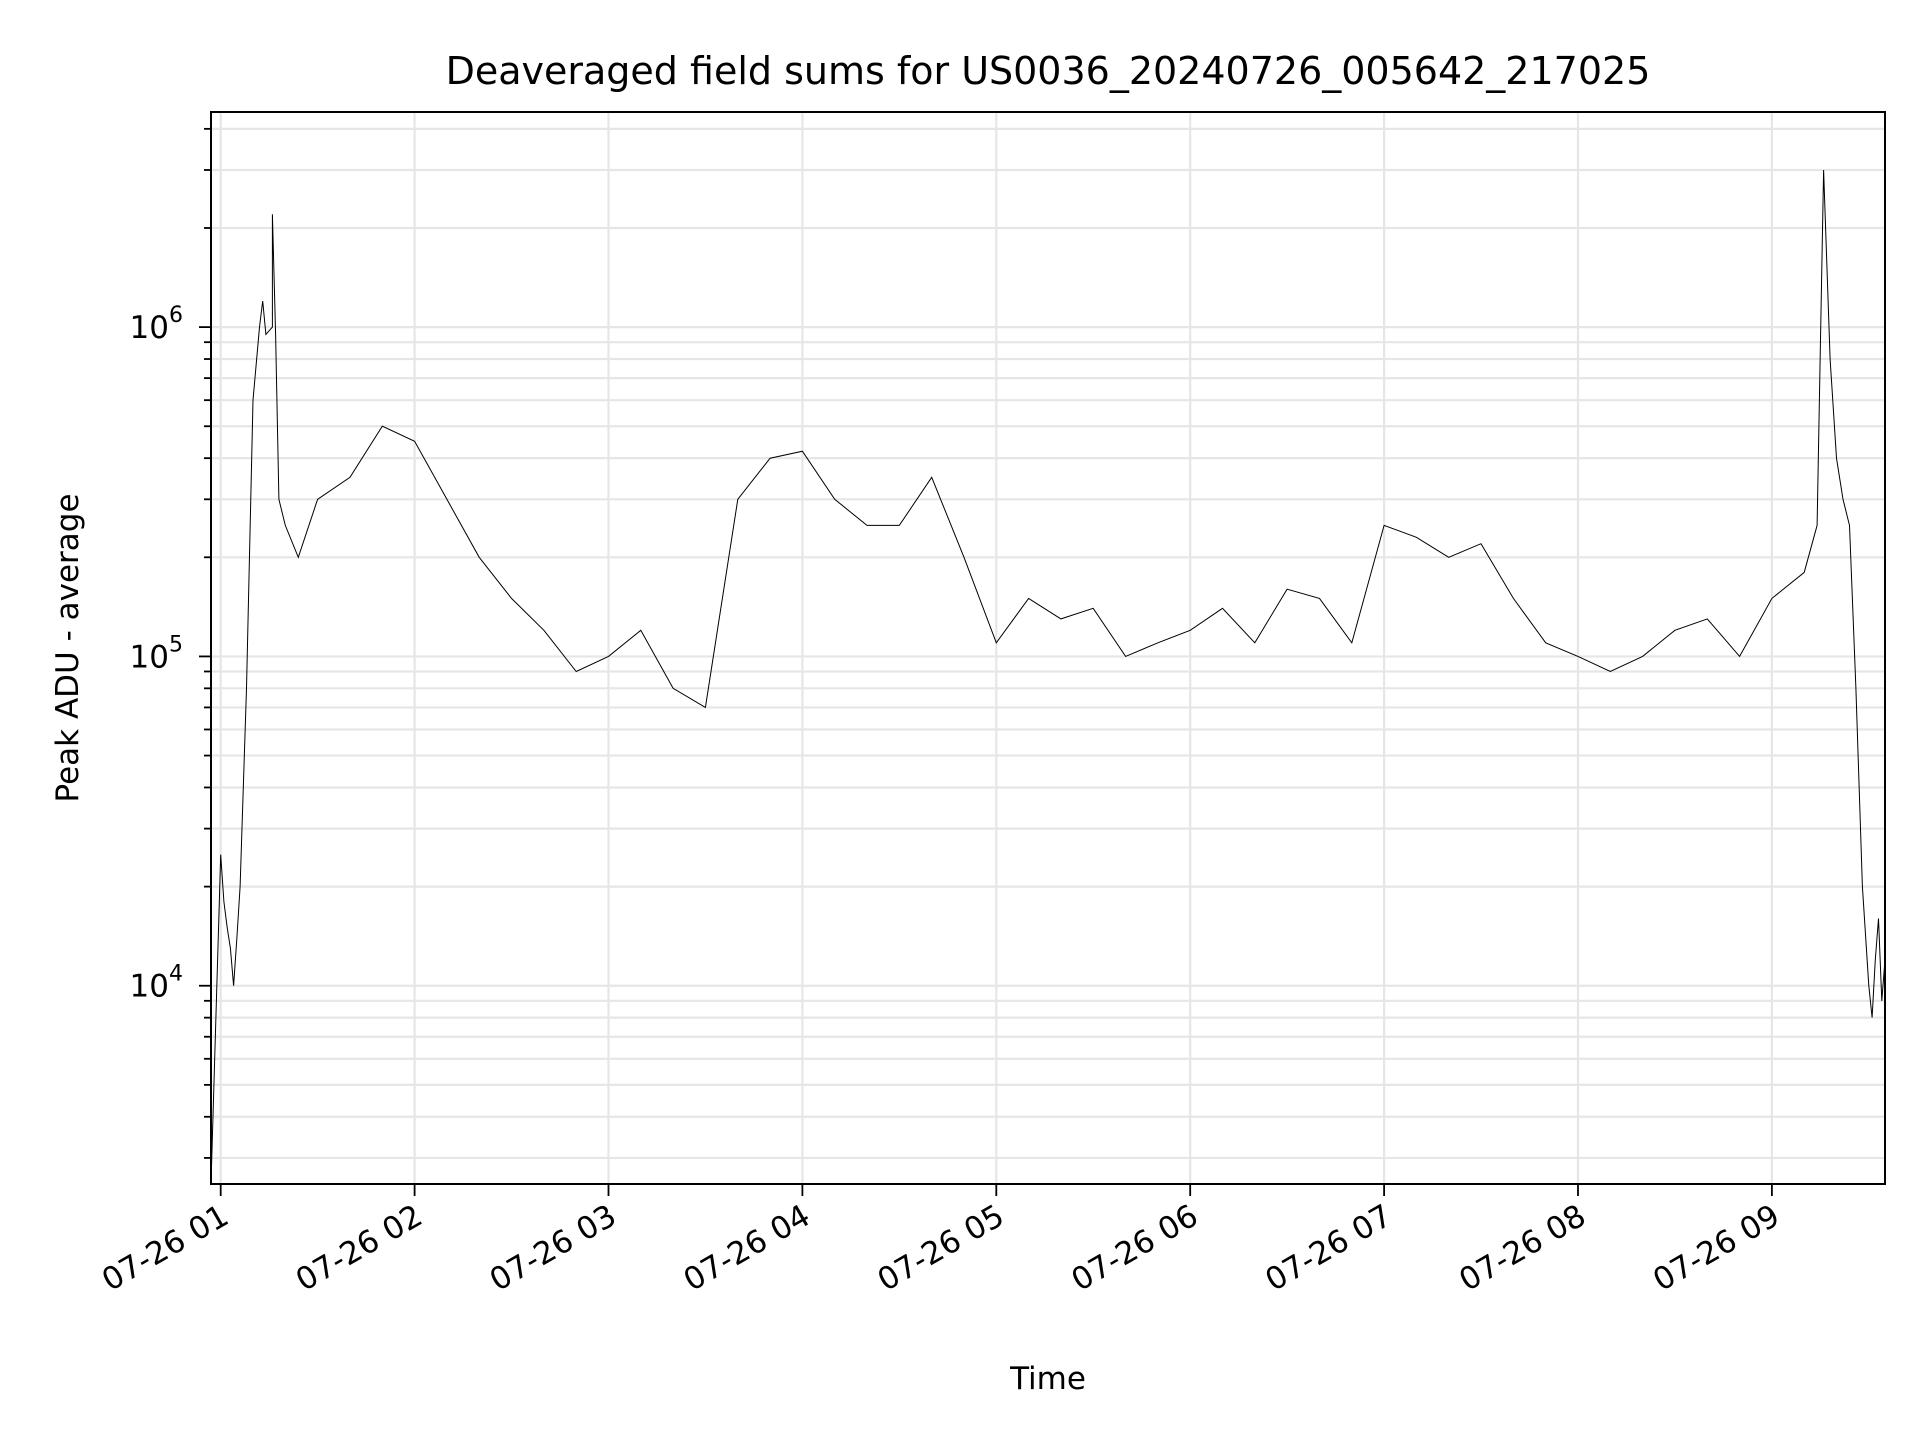  I want to click on y-tick-label: 10⁶, so click(156, 324).